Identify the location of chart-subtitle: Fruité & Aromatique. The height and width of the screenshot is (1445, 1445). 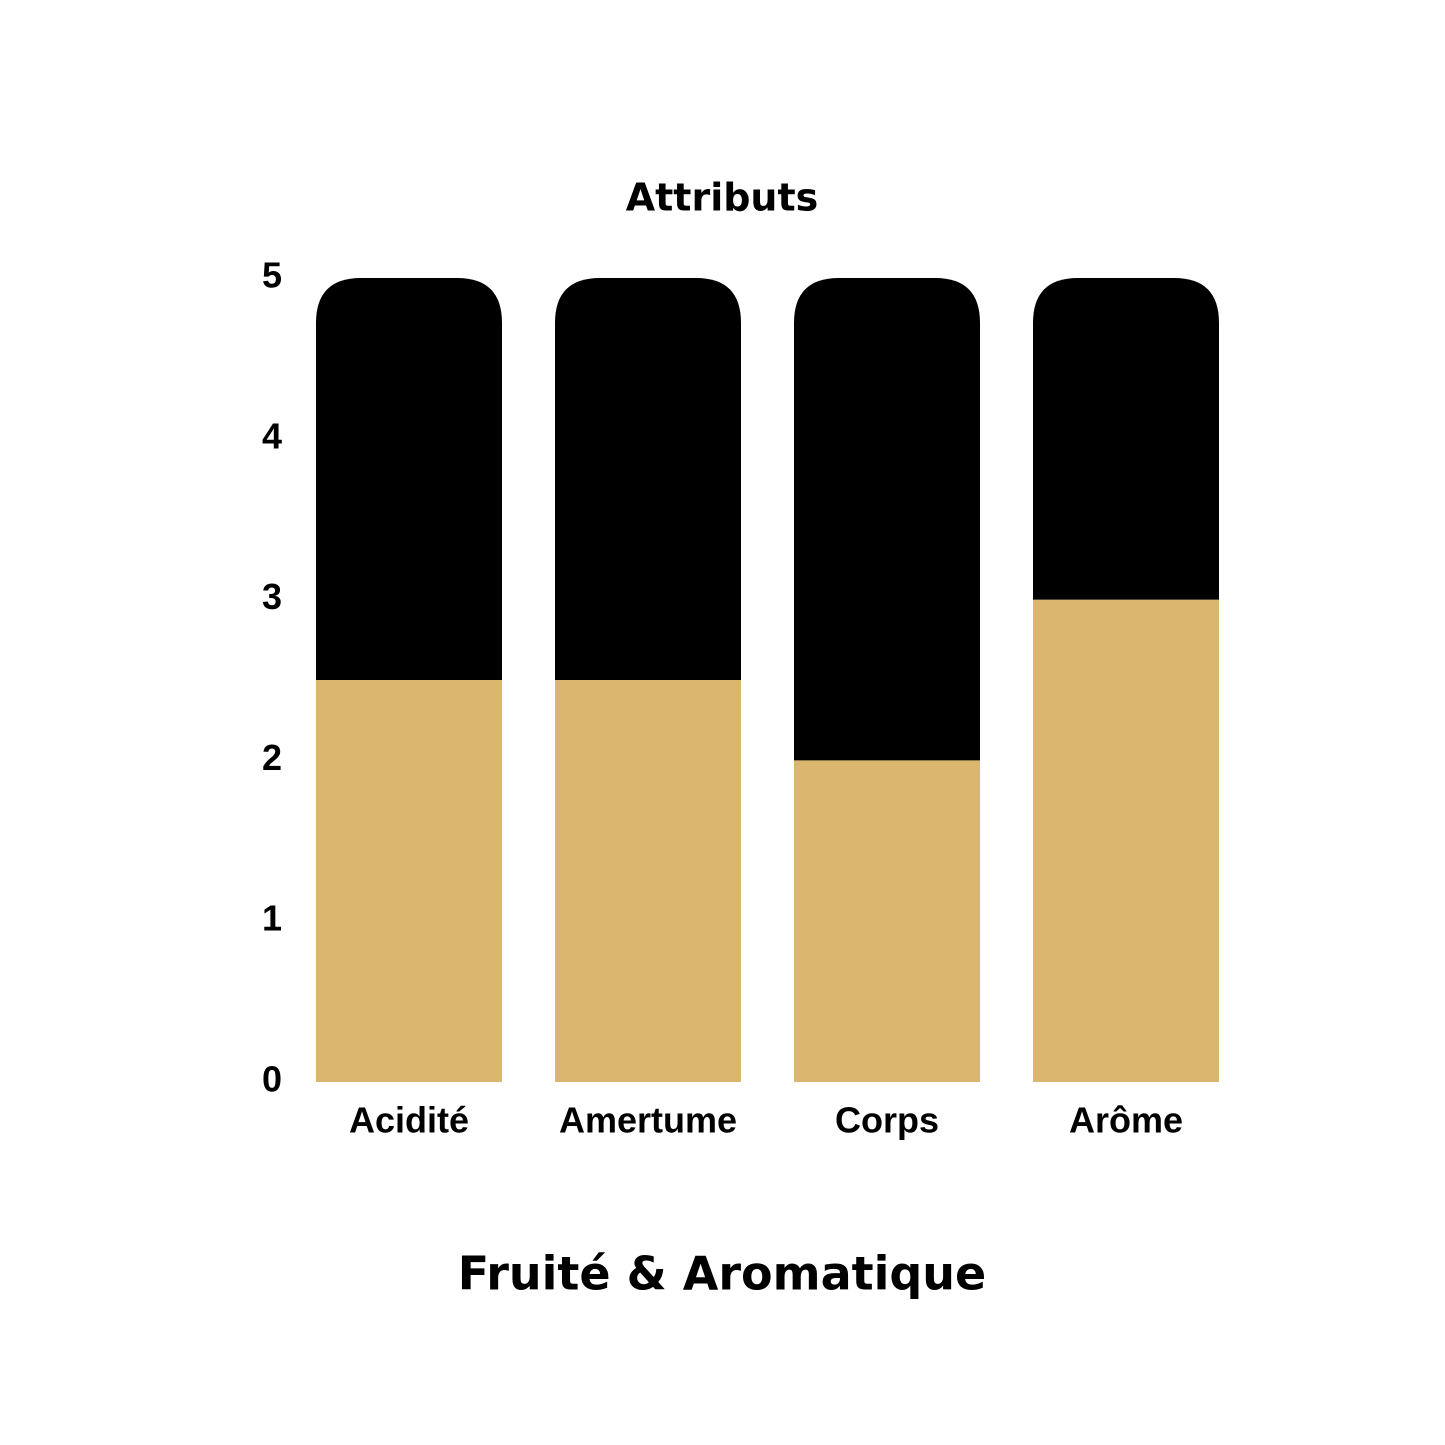
(722, 1274).